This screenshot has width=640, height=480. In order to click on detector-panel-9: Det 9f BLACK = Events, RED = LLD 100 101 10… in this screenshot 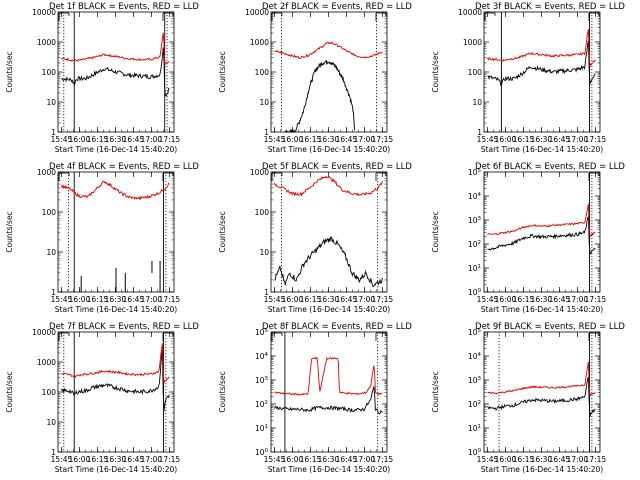, I will do `click(528, 398)`.